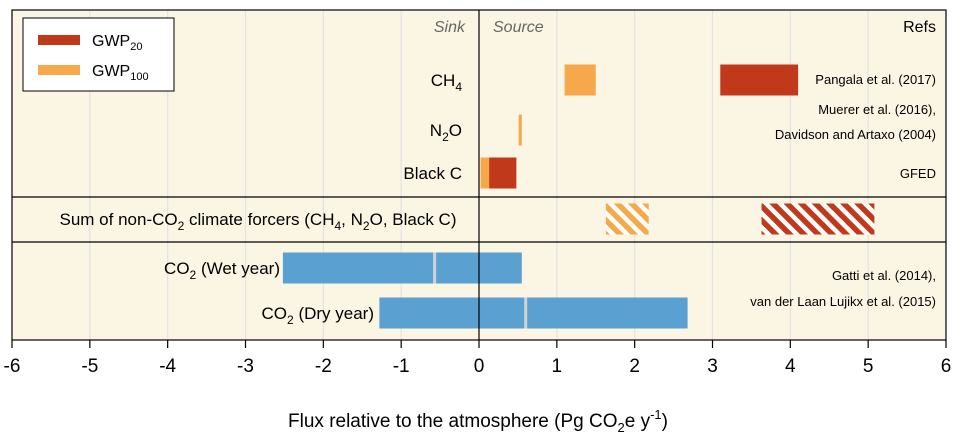  Describe the element at coordinates (946, 366) in the screenshot. I see `x-tick-label: 6` at that location.